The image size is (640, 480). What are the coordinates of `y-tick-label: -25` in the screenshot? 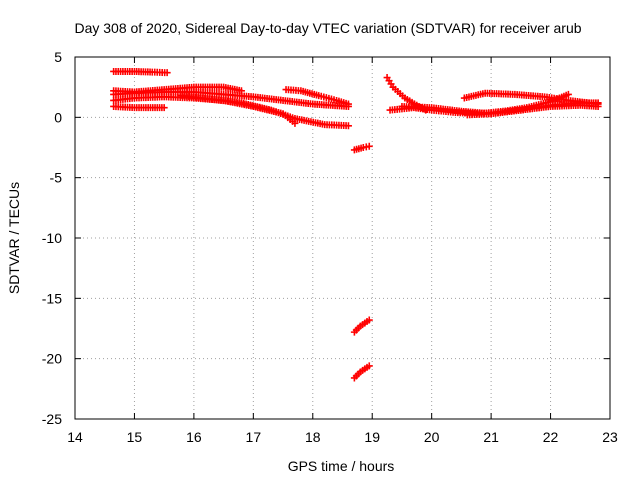 It's located at (52, 419).